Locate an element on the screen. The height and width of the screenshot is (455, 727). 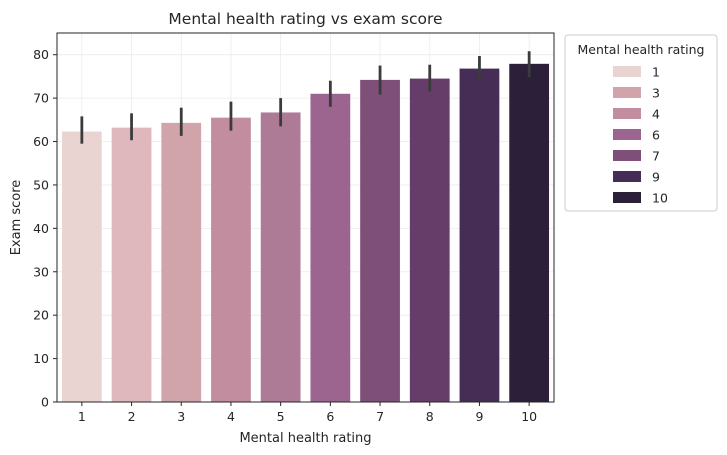
y-tick-label-30: 30 is located at coordinates (41, 271).